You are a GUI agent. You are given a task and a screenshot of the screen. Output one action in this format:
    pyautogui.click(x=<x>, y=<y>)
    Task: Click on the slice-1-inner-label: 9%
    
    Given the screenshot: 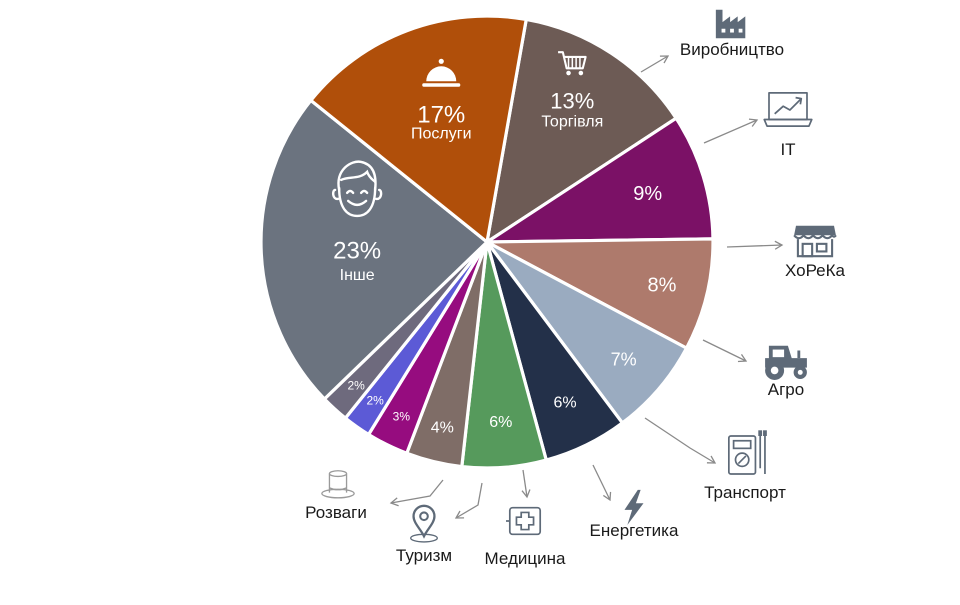 What is the action you would take?
    pyautogui.click(x=647, y=194)
    